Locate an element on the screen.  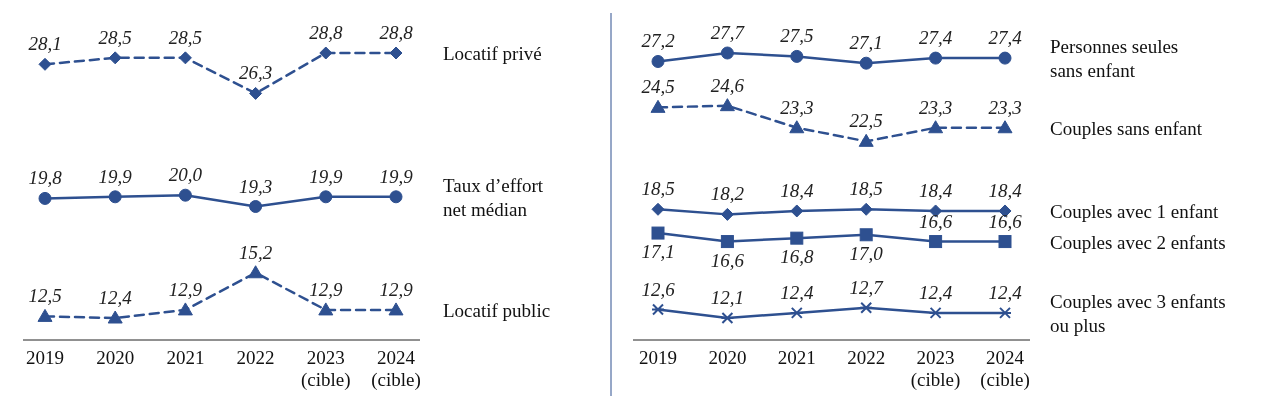
data-label: 17,1 is located at coordinates (658, 252).